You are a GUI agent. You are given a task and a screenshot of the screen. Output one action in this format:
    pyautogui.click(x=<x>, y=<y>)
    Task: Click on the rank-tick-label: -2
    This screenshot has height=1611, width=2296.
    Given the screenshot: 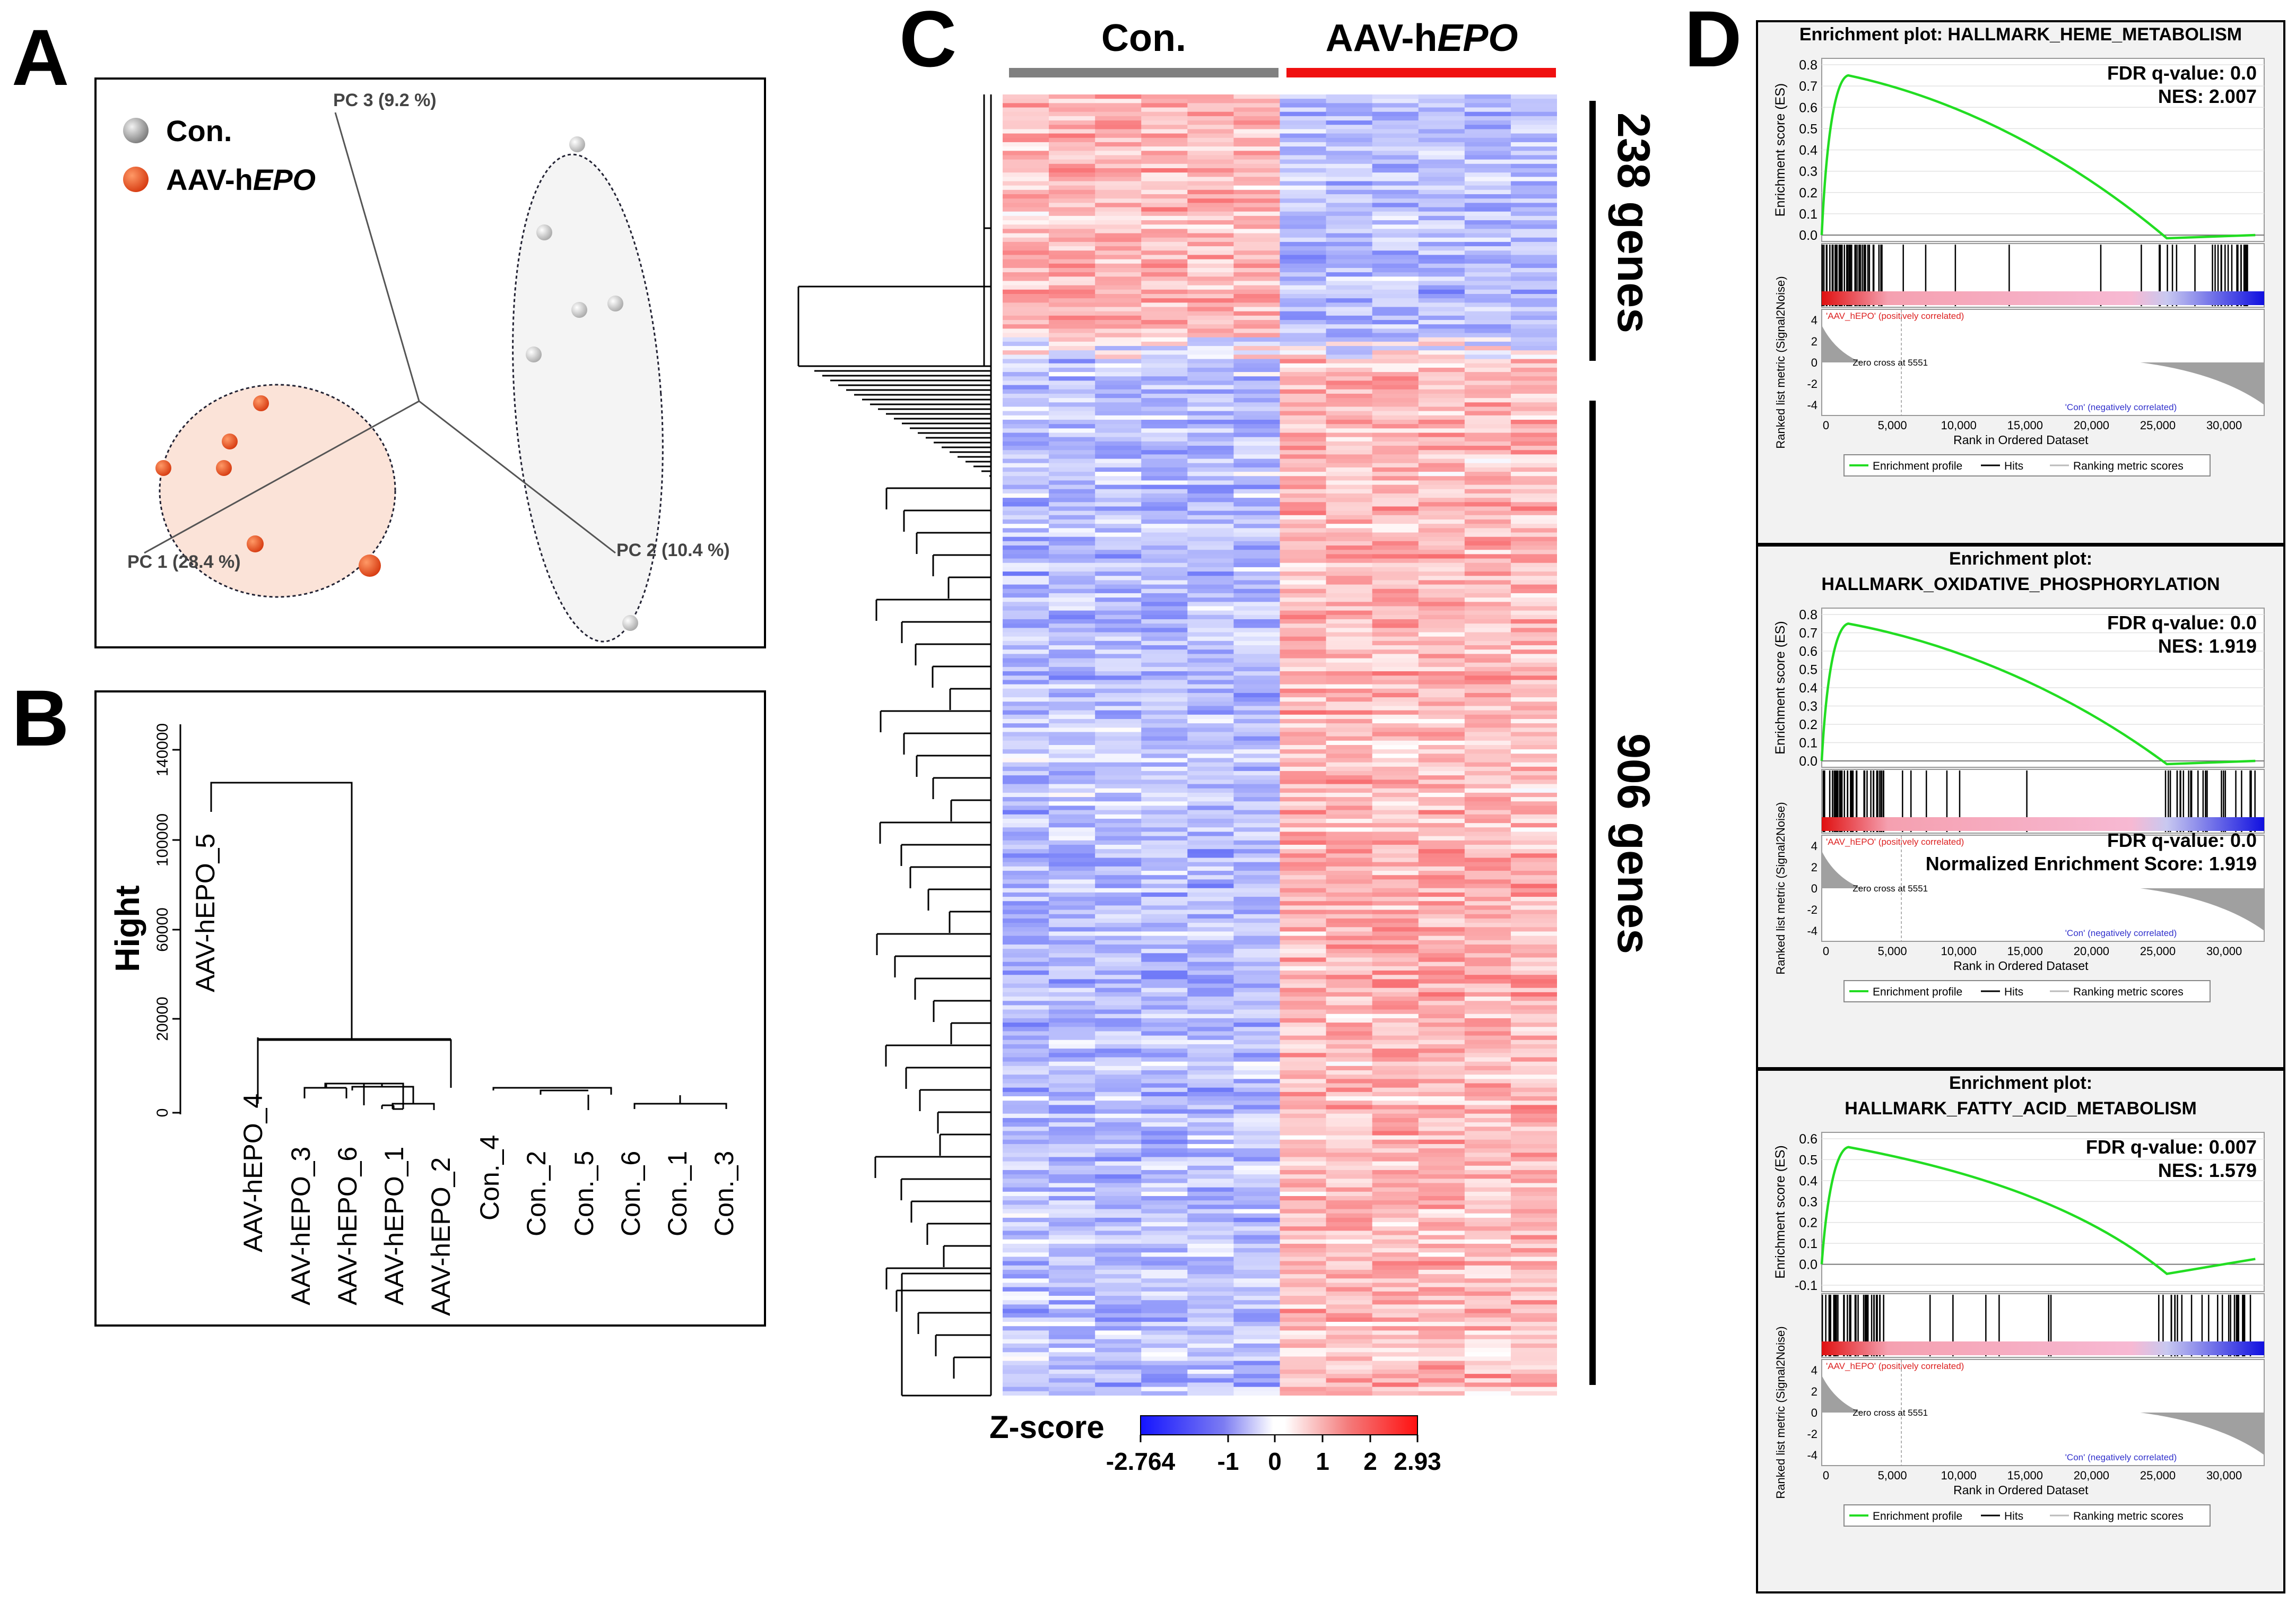 What is the action you would take?
    pyautogui.click(x=1812, y=909)
    